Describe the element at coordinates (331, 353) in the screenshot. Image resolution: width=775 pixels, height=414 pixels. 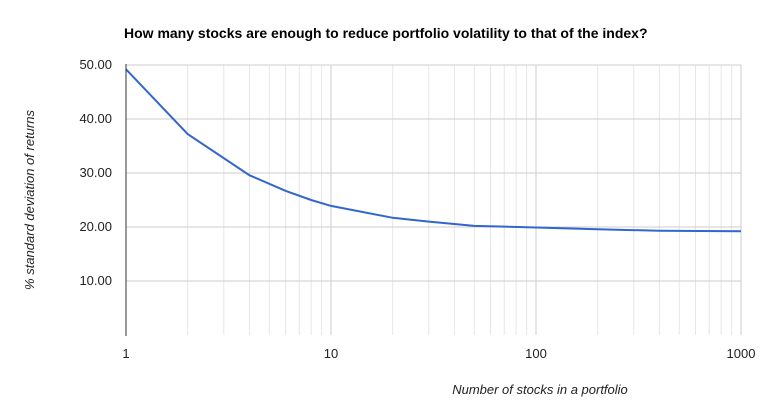
I see `x-tick-label: 10` at that location.